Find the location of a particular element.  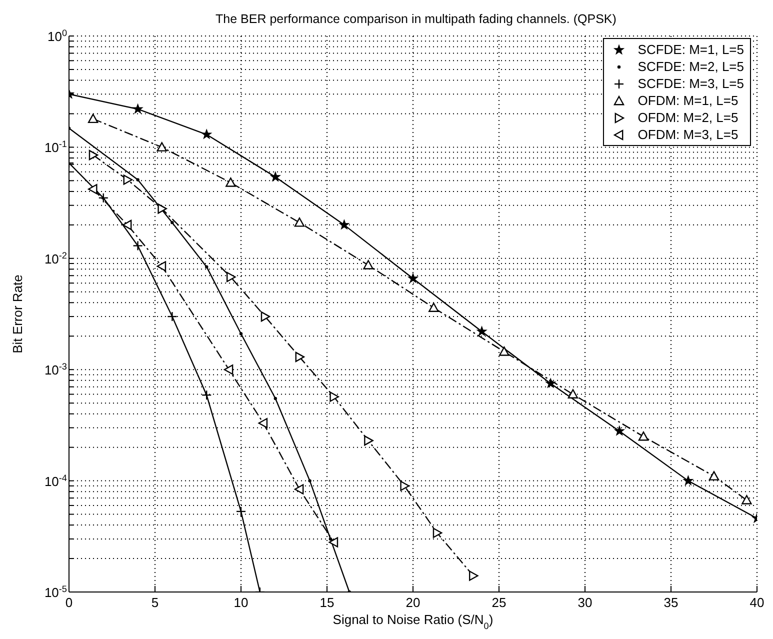

x-tick-label: 5 is located at coordinates (155, 602).